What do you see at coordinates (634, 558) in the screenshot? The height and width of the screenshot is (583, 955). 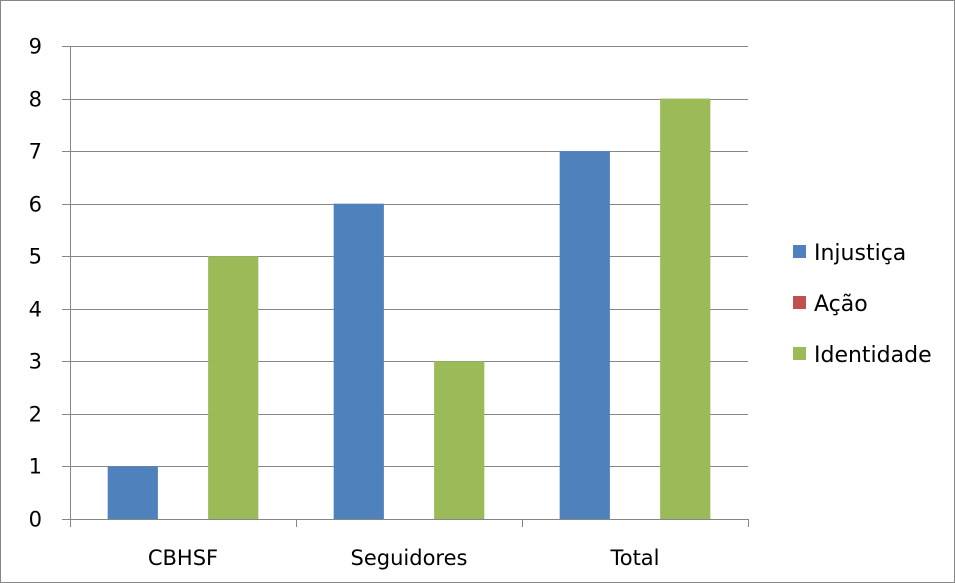 I see `x-category-label: Total` at bounding box center [634, 558].